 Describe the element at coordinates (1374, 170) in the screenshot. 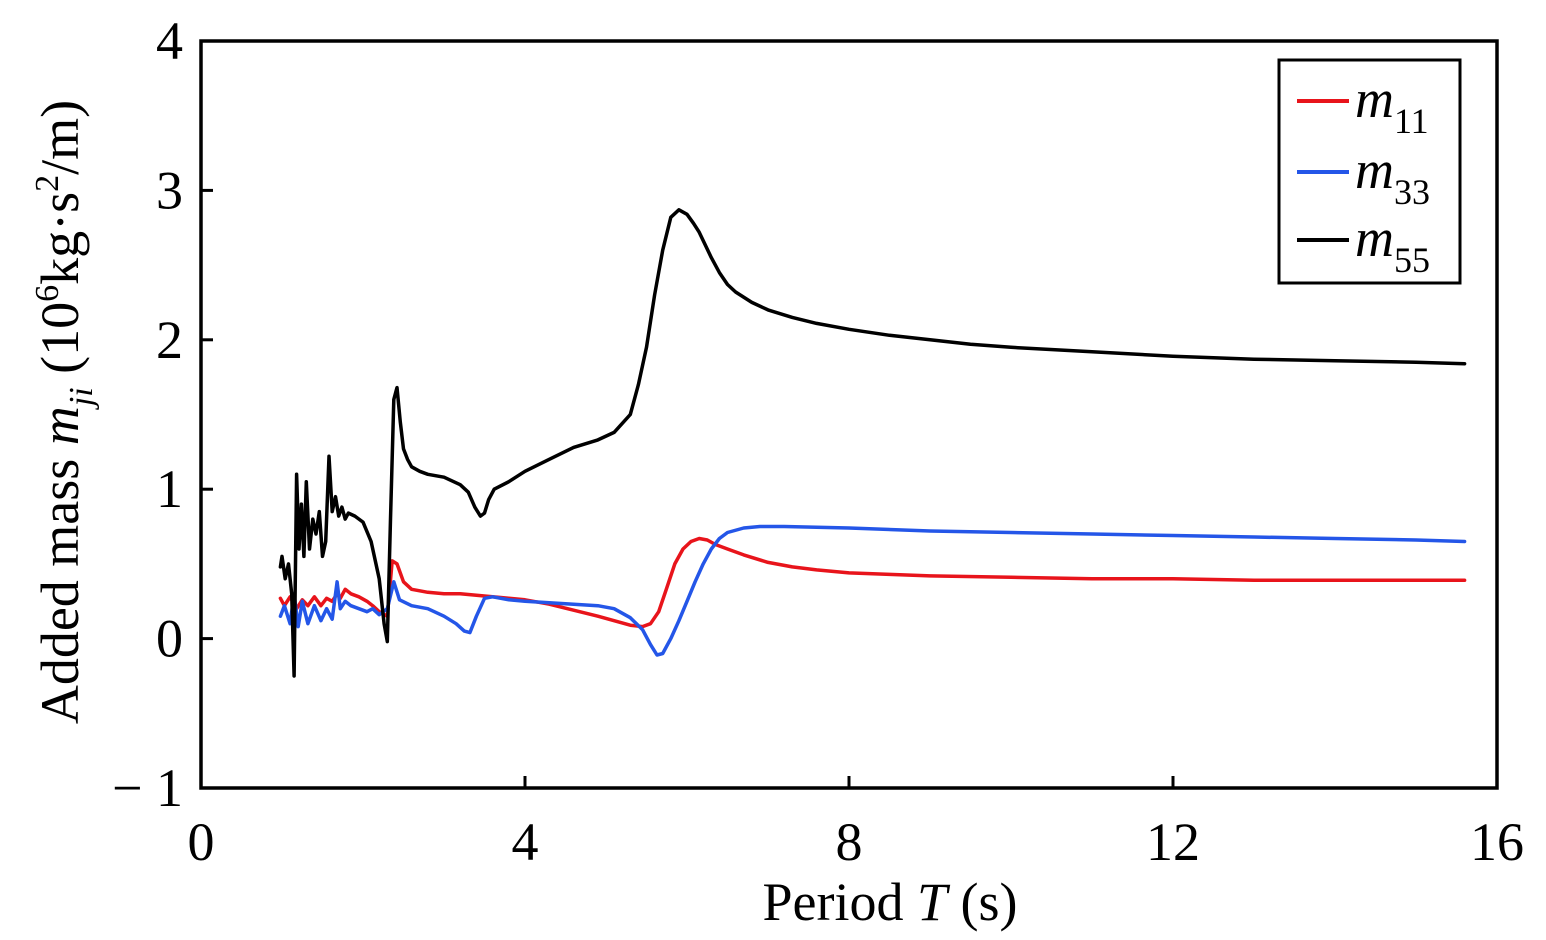

I see `legend-label-m33: m` at that location.